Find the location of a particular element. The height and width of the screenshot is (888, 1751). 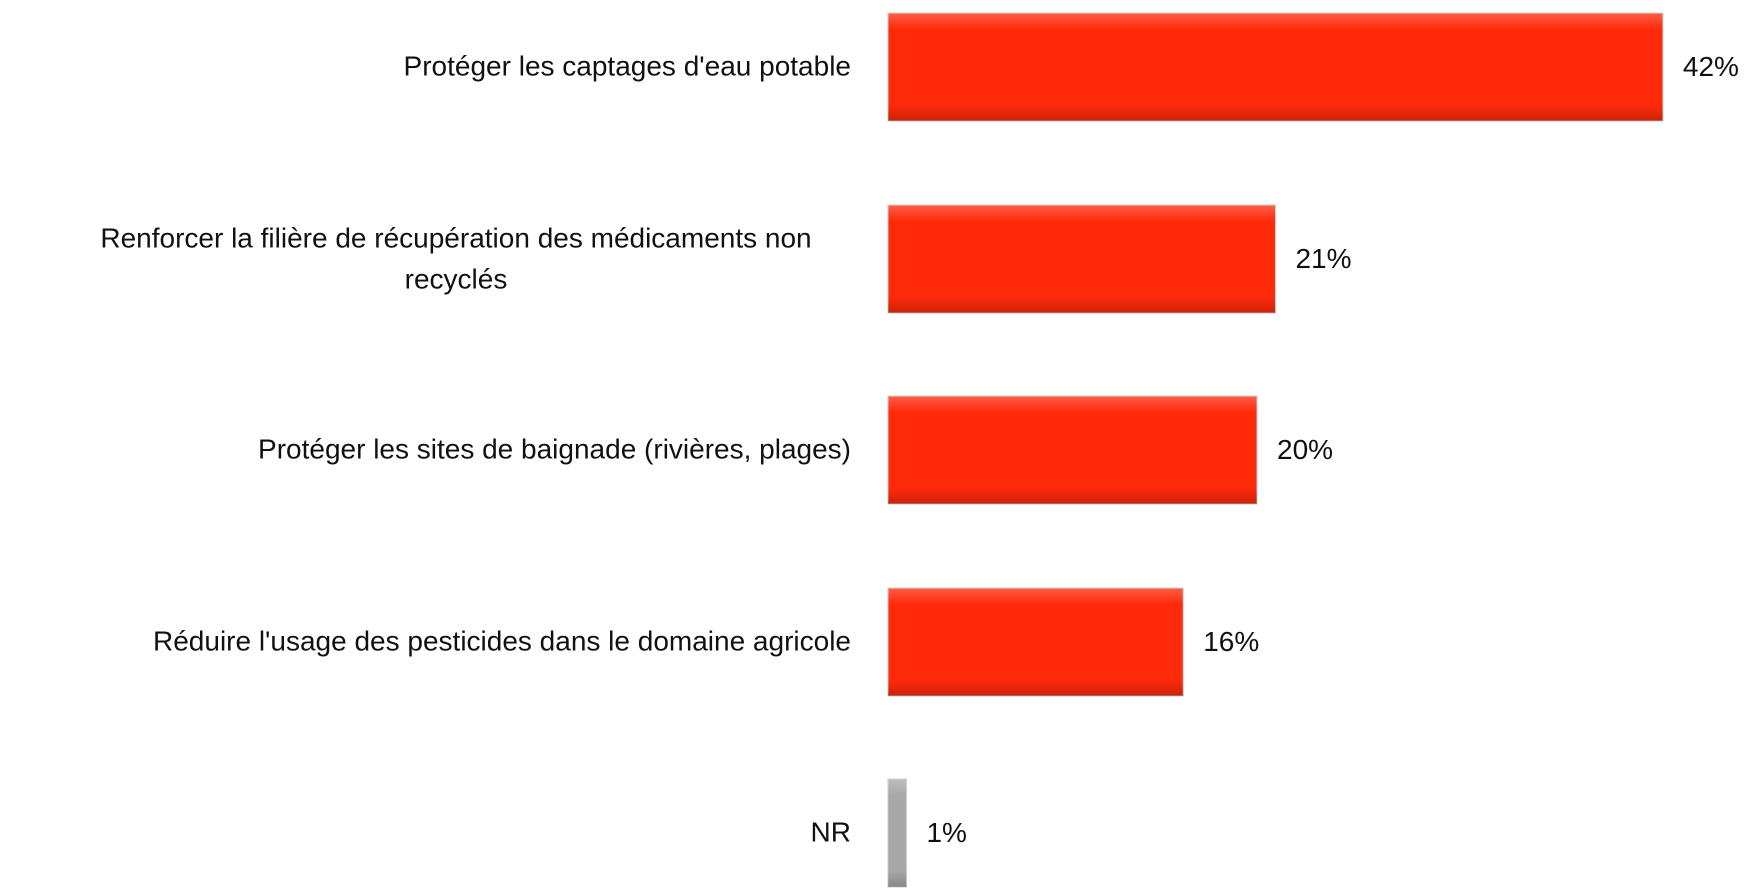

value-label: 1% is located at coordinates (946, 832).